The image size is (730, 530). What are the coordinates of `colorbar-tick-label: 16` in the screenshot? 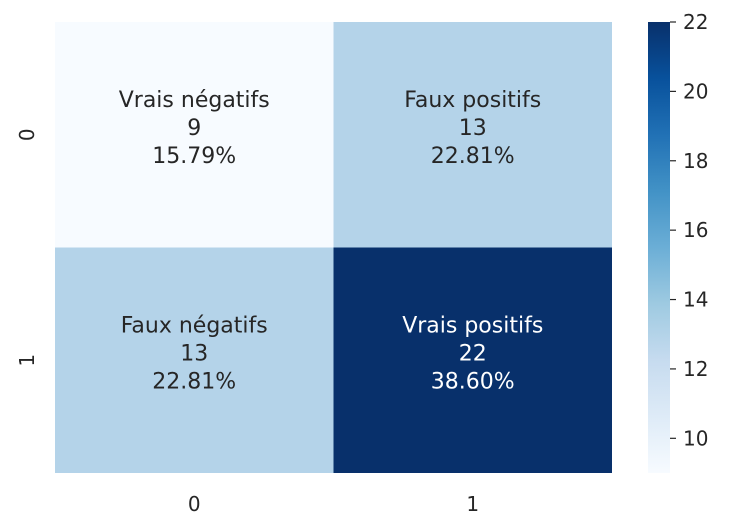 It's located at (695, 230).